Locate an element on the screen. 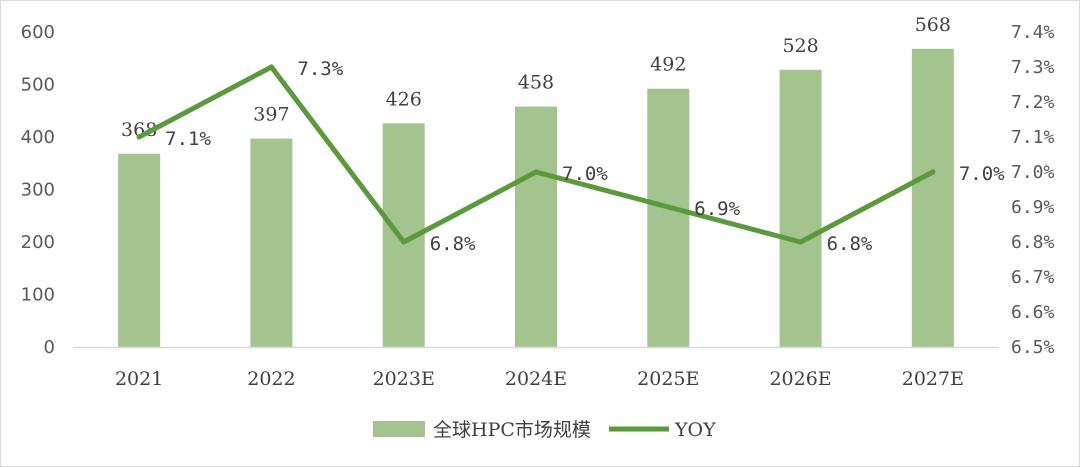 Image resolution: width=1080 pixels, height=467 pixels. left-tick-label: 600 is located at coordinates (38, 32).